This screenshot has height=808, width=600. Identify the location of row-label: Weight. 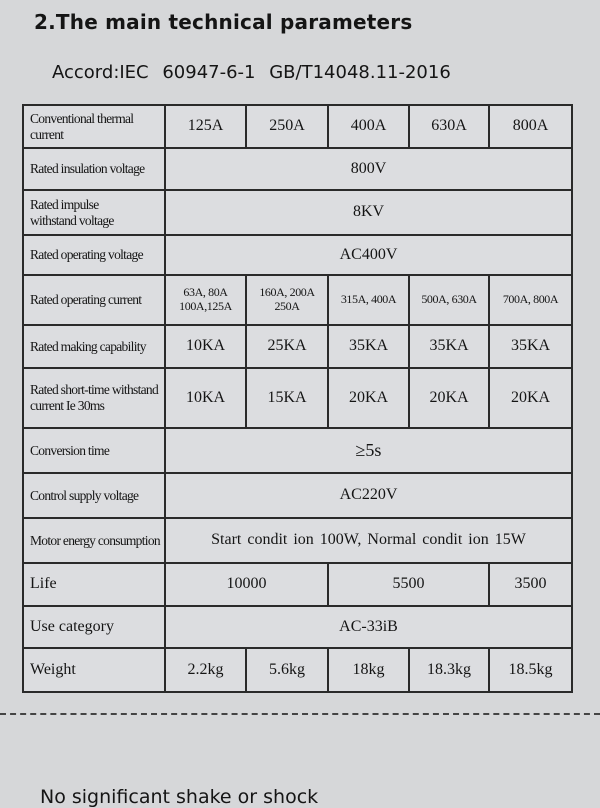
(94, 670).